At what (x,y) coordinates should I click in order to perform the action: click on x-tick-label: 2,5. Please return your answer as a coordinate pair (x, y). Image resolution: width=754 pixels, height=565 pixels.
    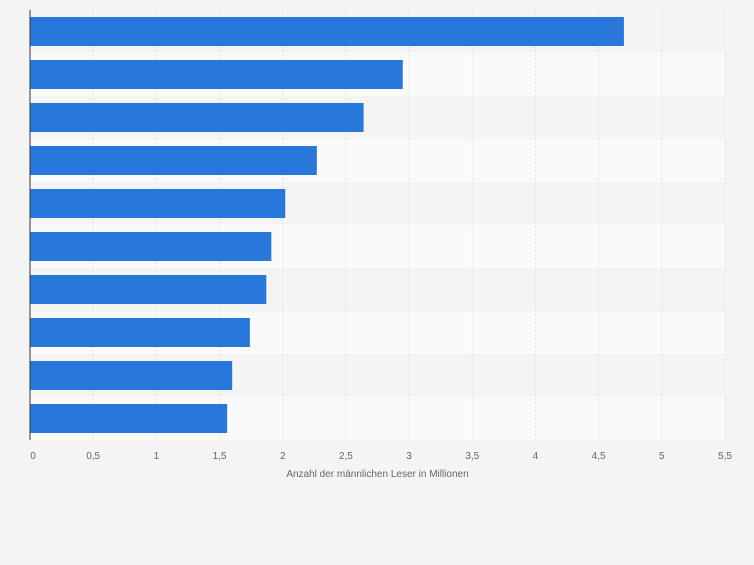
    Looking at the image, I should click on (346, 456).